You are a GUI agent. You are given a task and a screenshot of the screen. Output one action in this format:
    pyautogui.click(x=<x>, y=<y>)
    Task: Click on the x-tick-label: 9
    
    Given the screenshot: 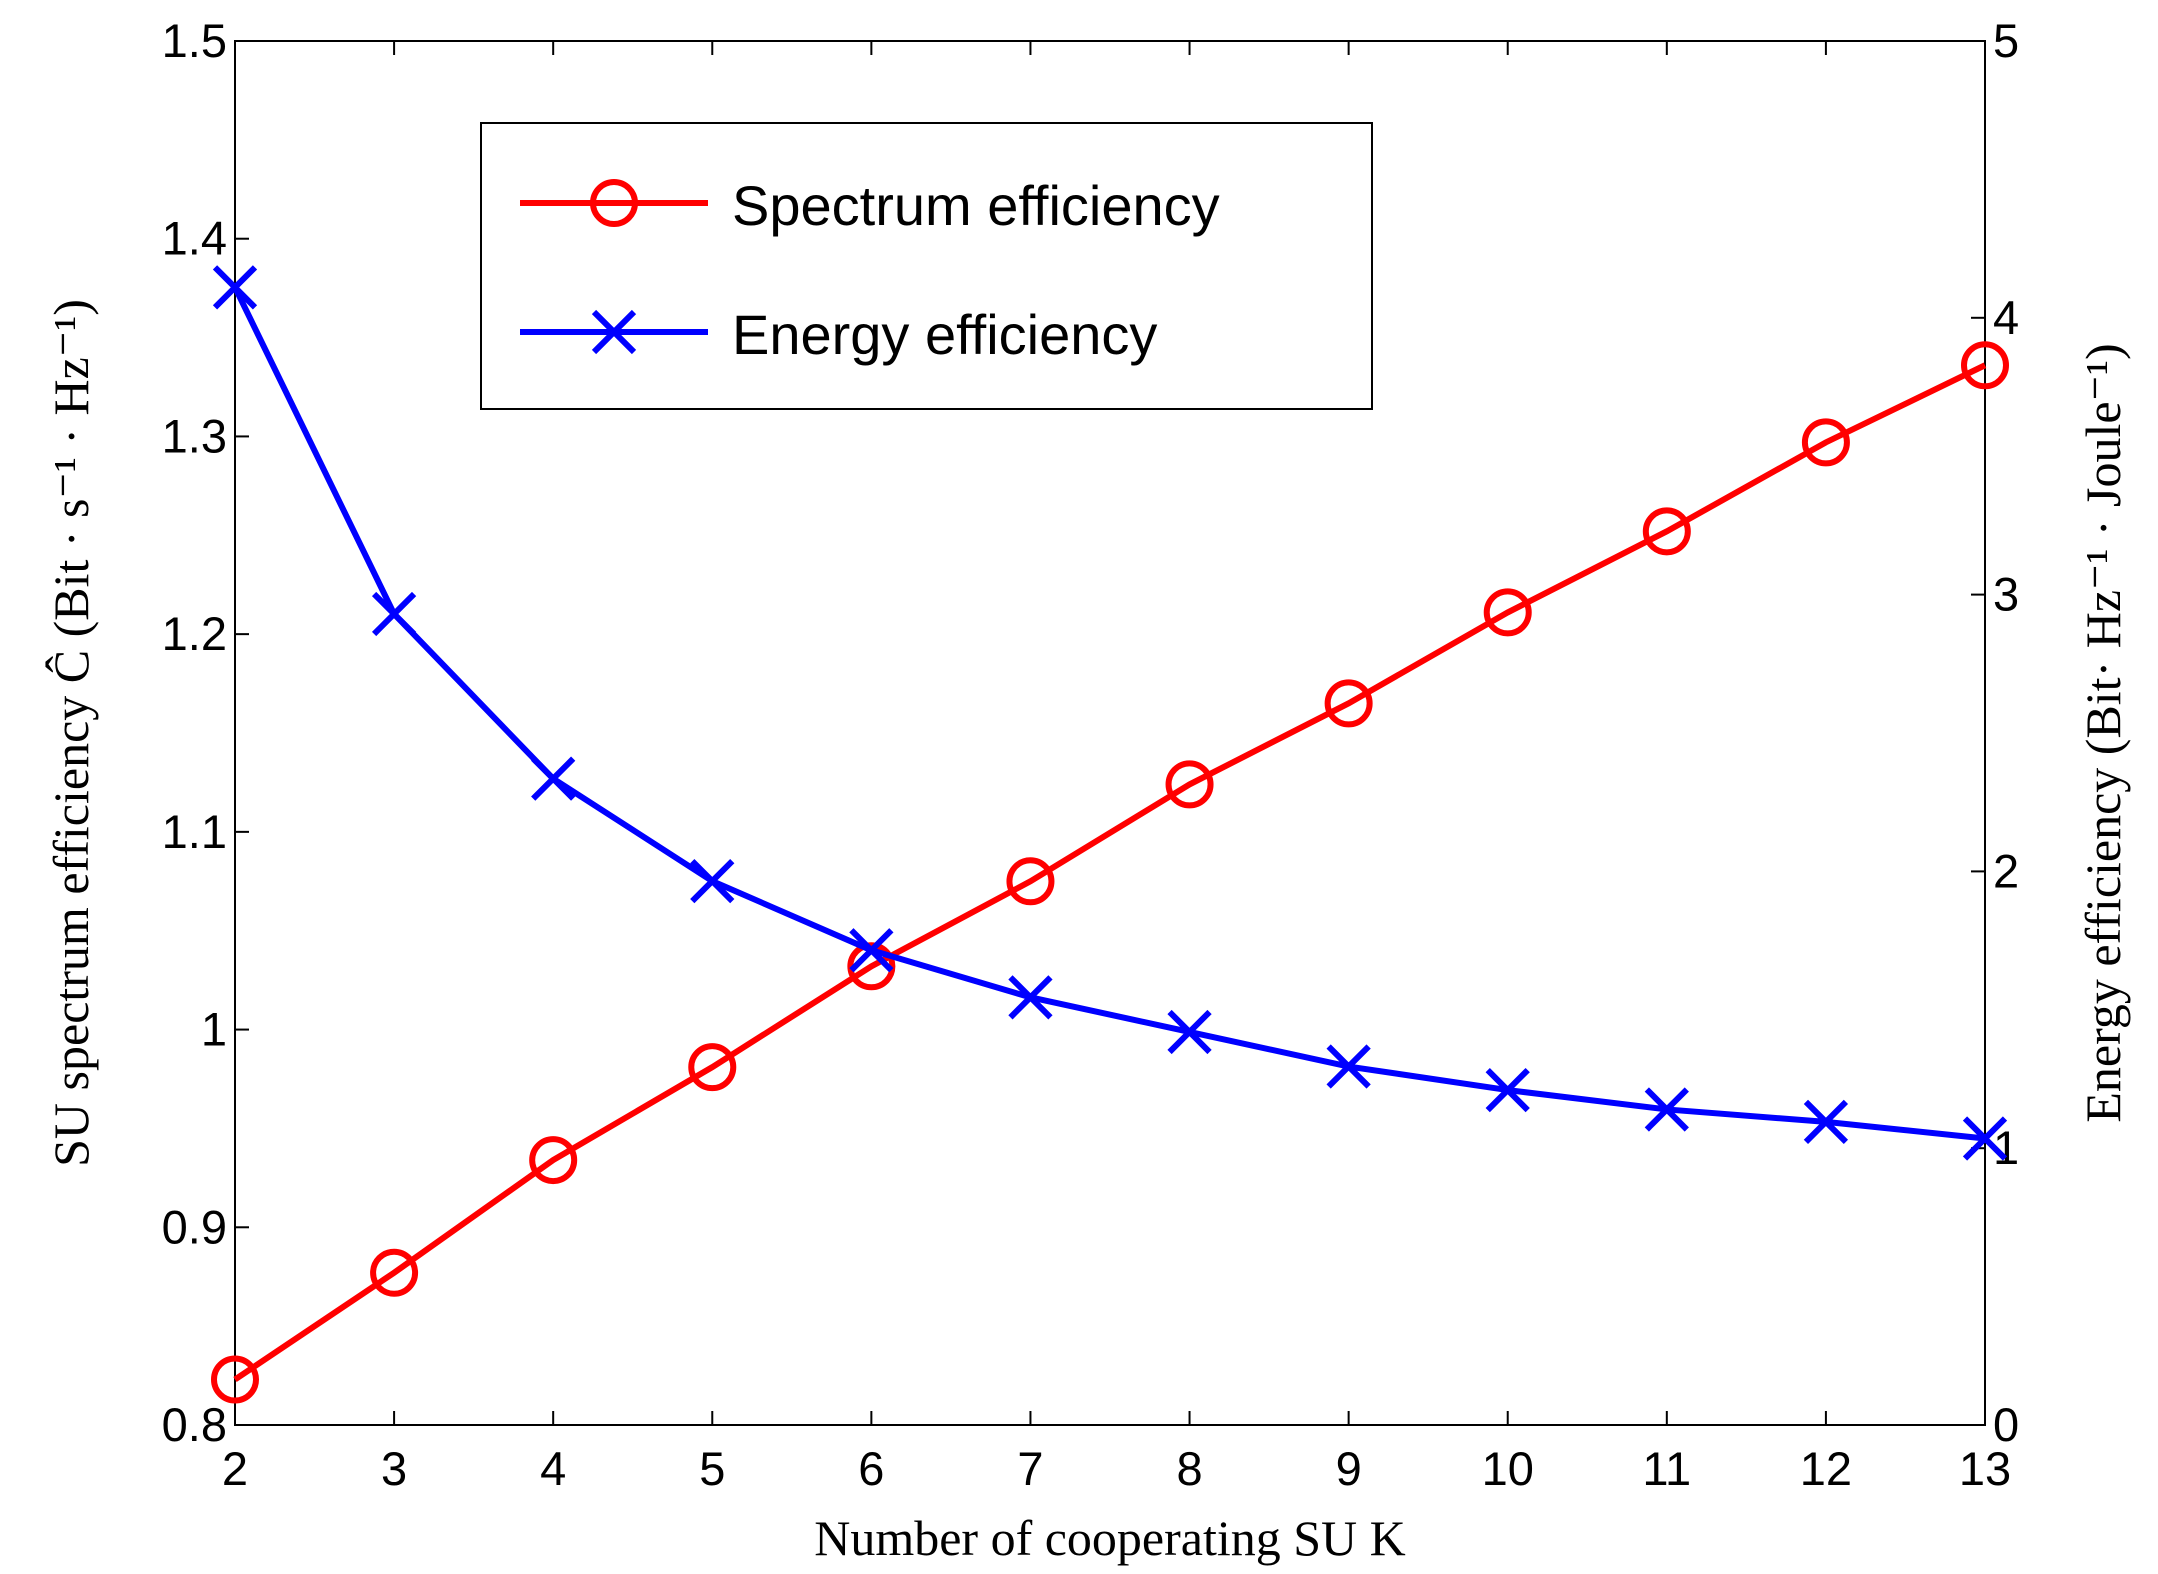 What is the action you would take?
    pyautogui.click(x=1349, y=1468)
    